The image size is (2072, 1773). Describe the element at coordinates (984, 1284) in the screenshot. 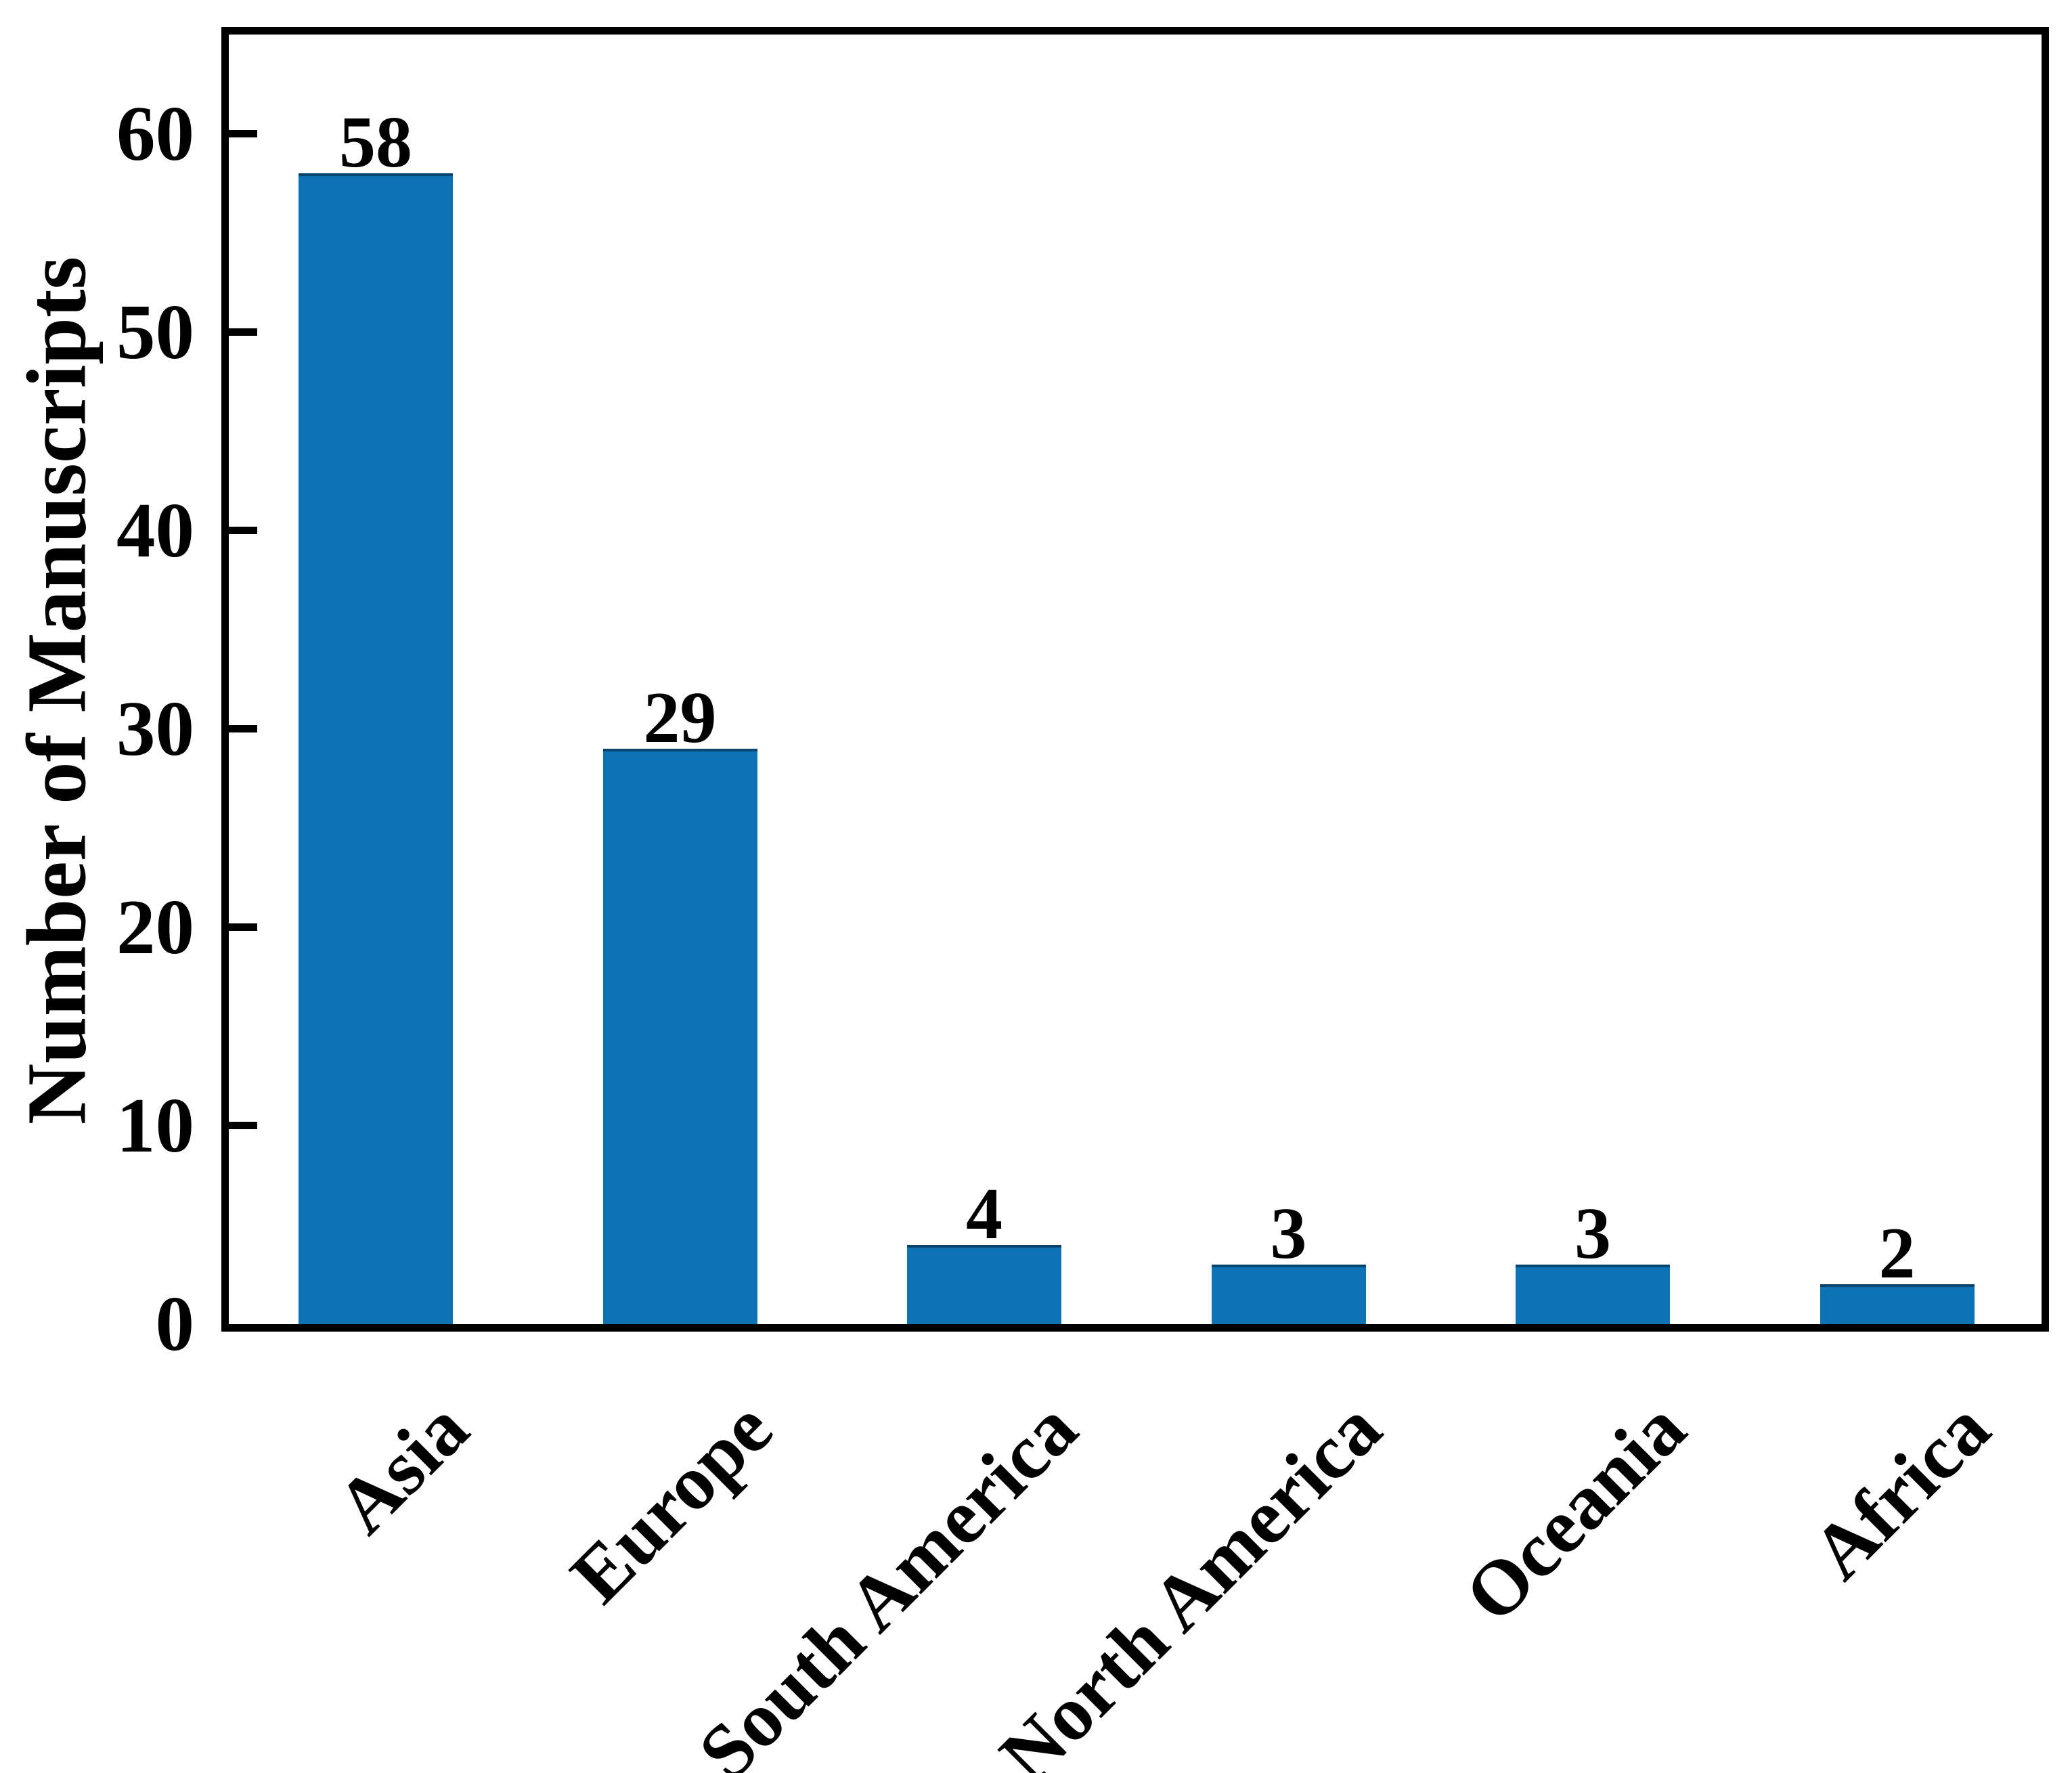

I see `bar-south-america` at that location.